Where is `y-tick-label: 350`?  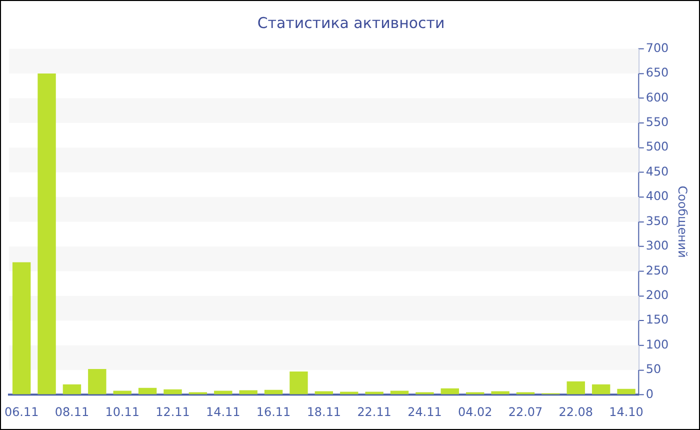
y-tick-label: 350 is located at coordinates (657, 221).